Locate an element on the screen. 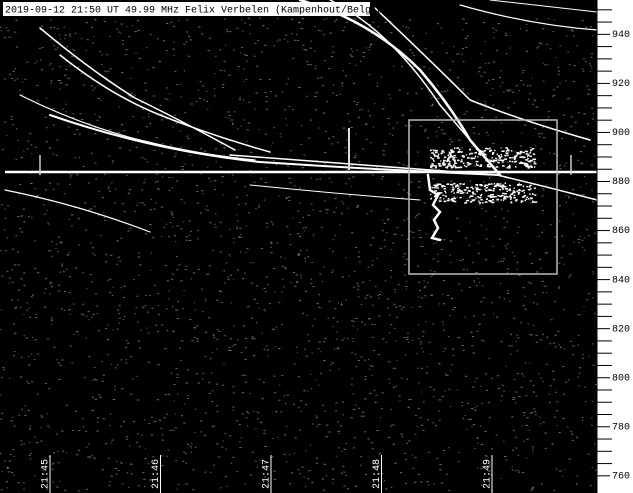 The width and height of the screenshot is (633, 493). y-tick-label: 840 is located at coordinates (621, 280).